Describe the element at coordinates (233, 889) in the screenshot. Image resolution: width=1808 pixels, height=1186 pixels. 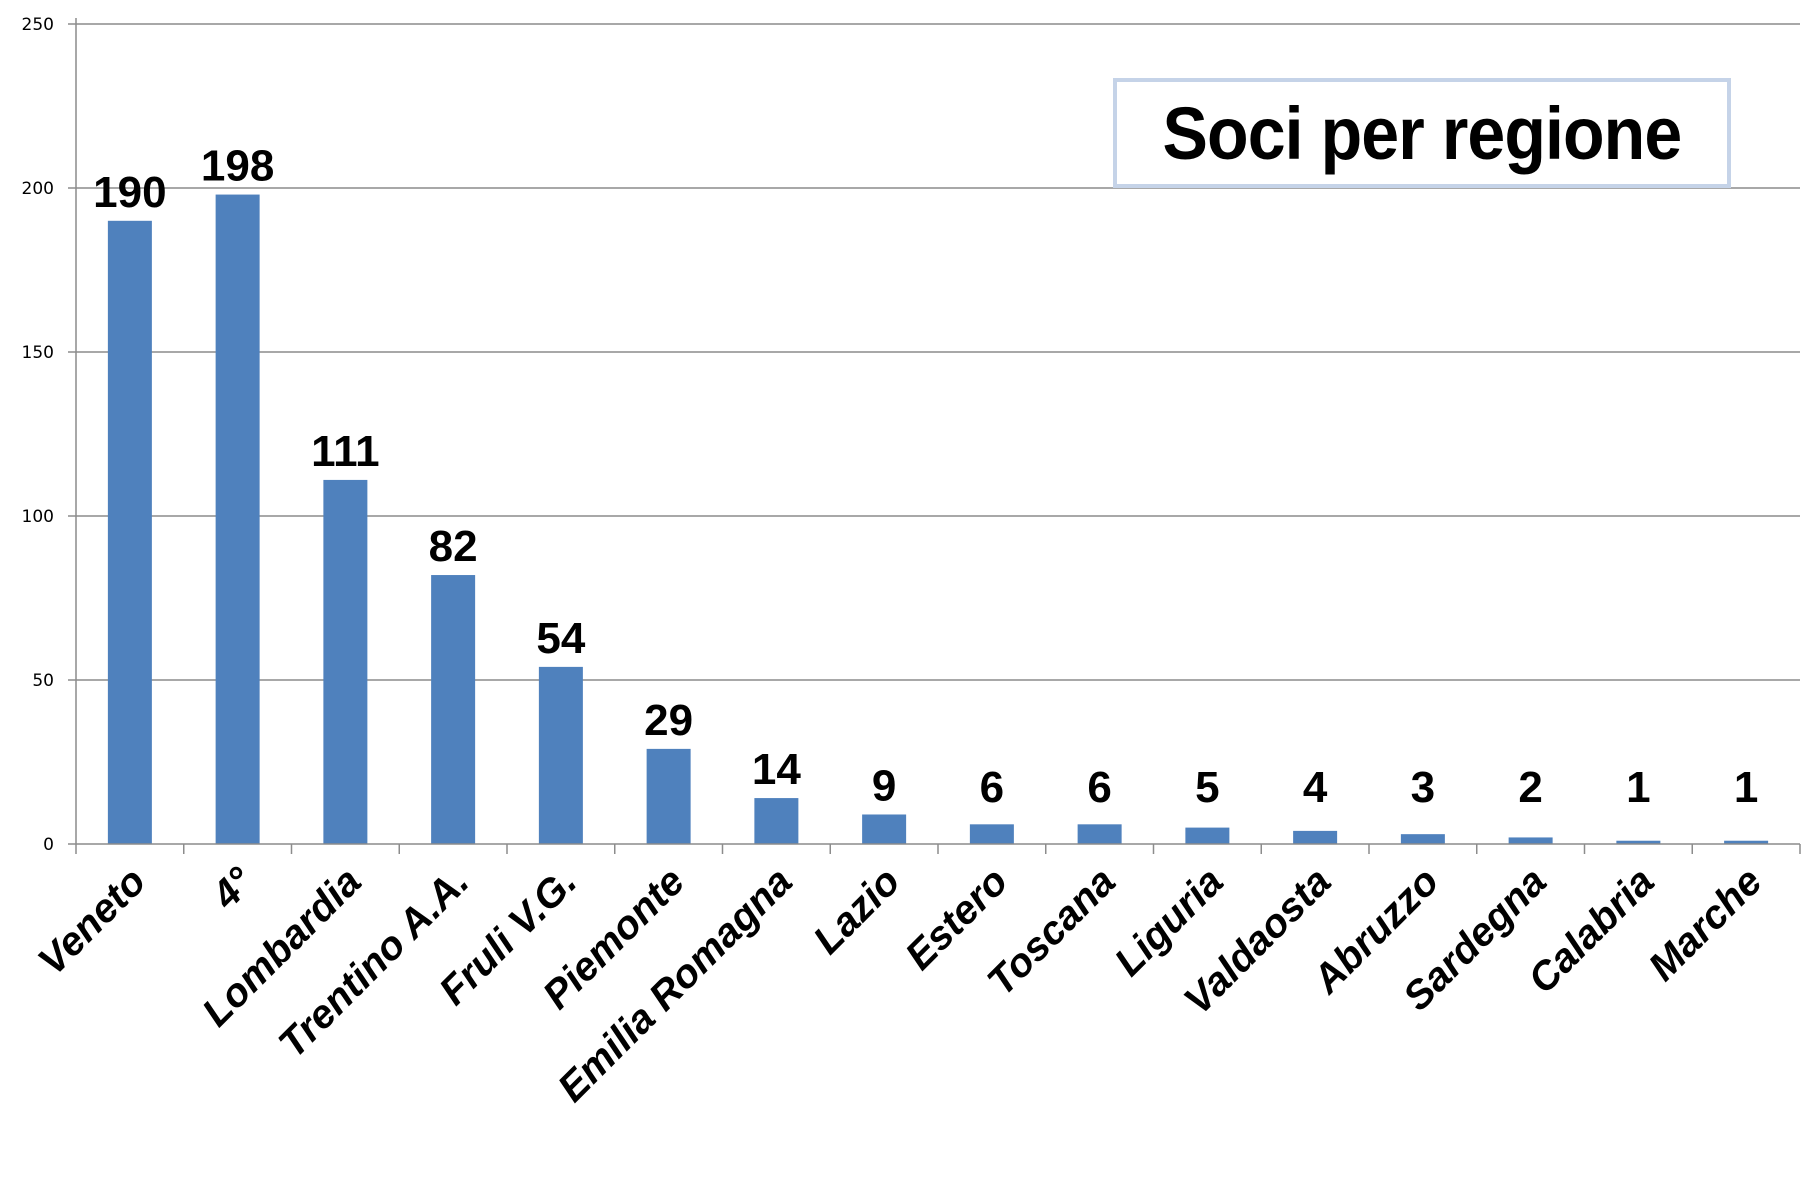
I see `category-label: 4°` at that location.